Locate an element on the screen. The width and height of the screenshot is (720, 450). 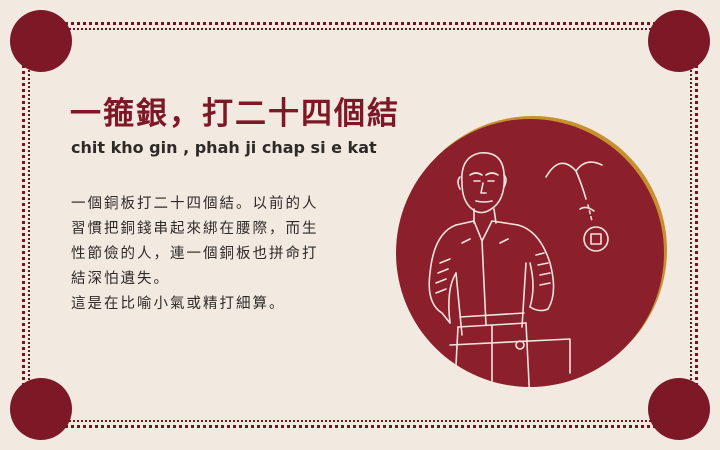
hanging-coin is located at coordinates (596, 239).